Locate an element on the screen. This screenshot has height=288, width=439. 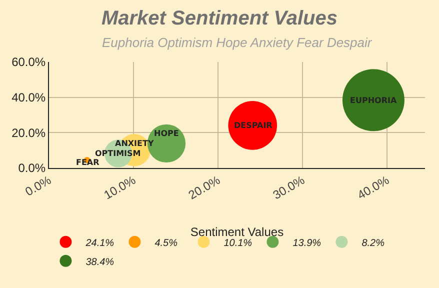
x-axis-title: Sentiment Values is located at coordinates (237, 232).